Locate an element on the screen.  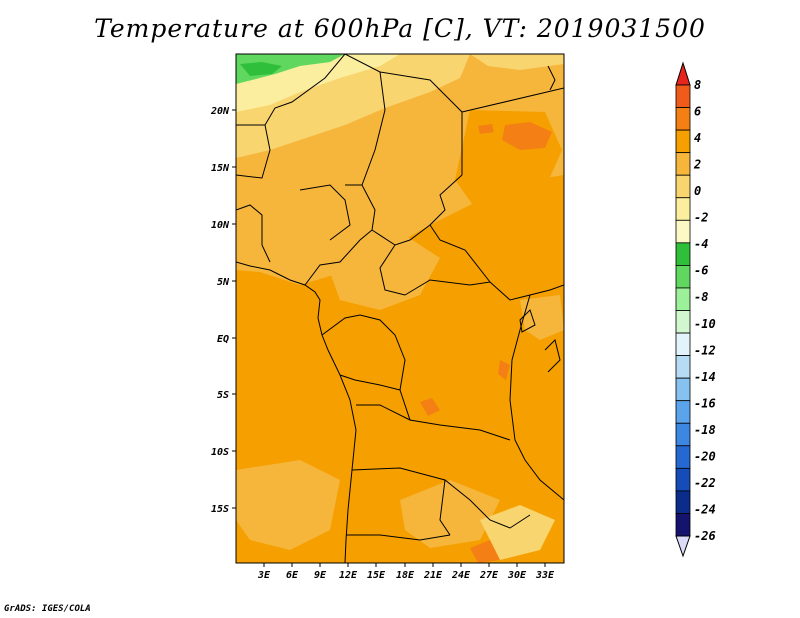
lat-label: 5S is located at coordinates (223, 395).